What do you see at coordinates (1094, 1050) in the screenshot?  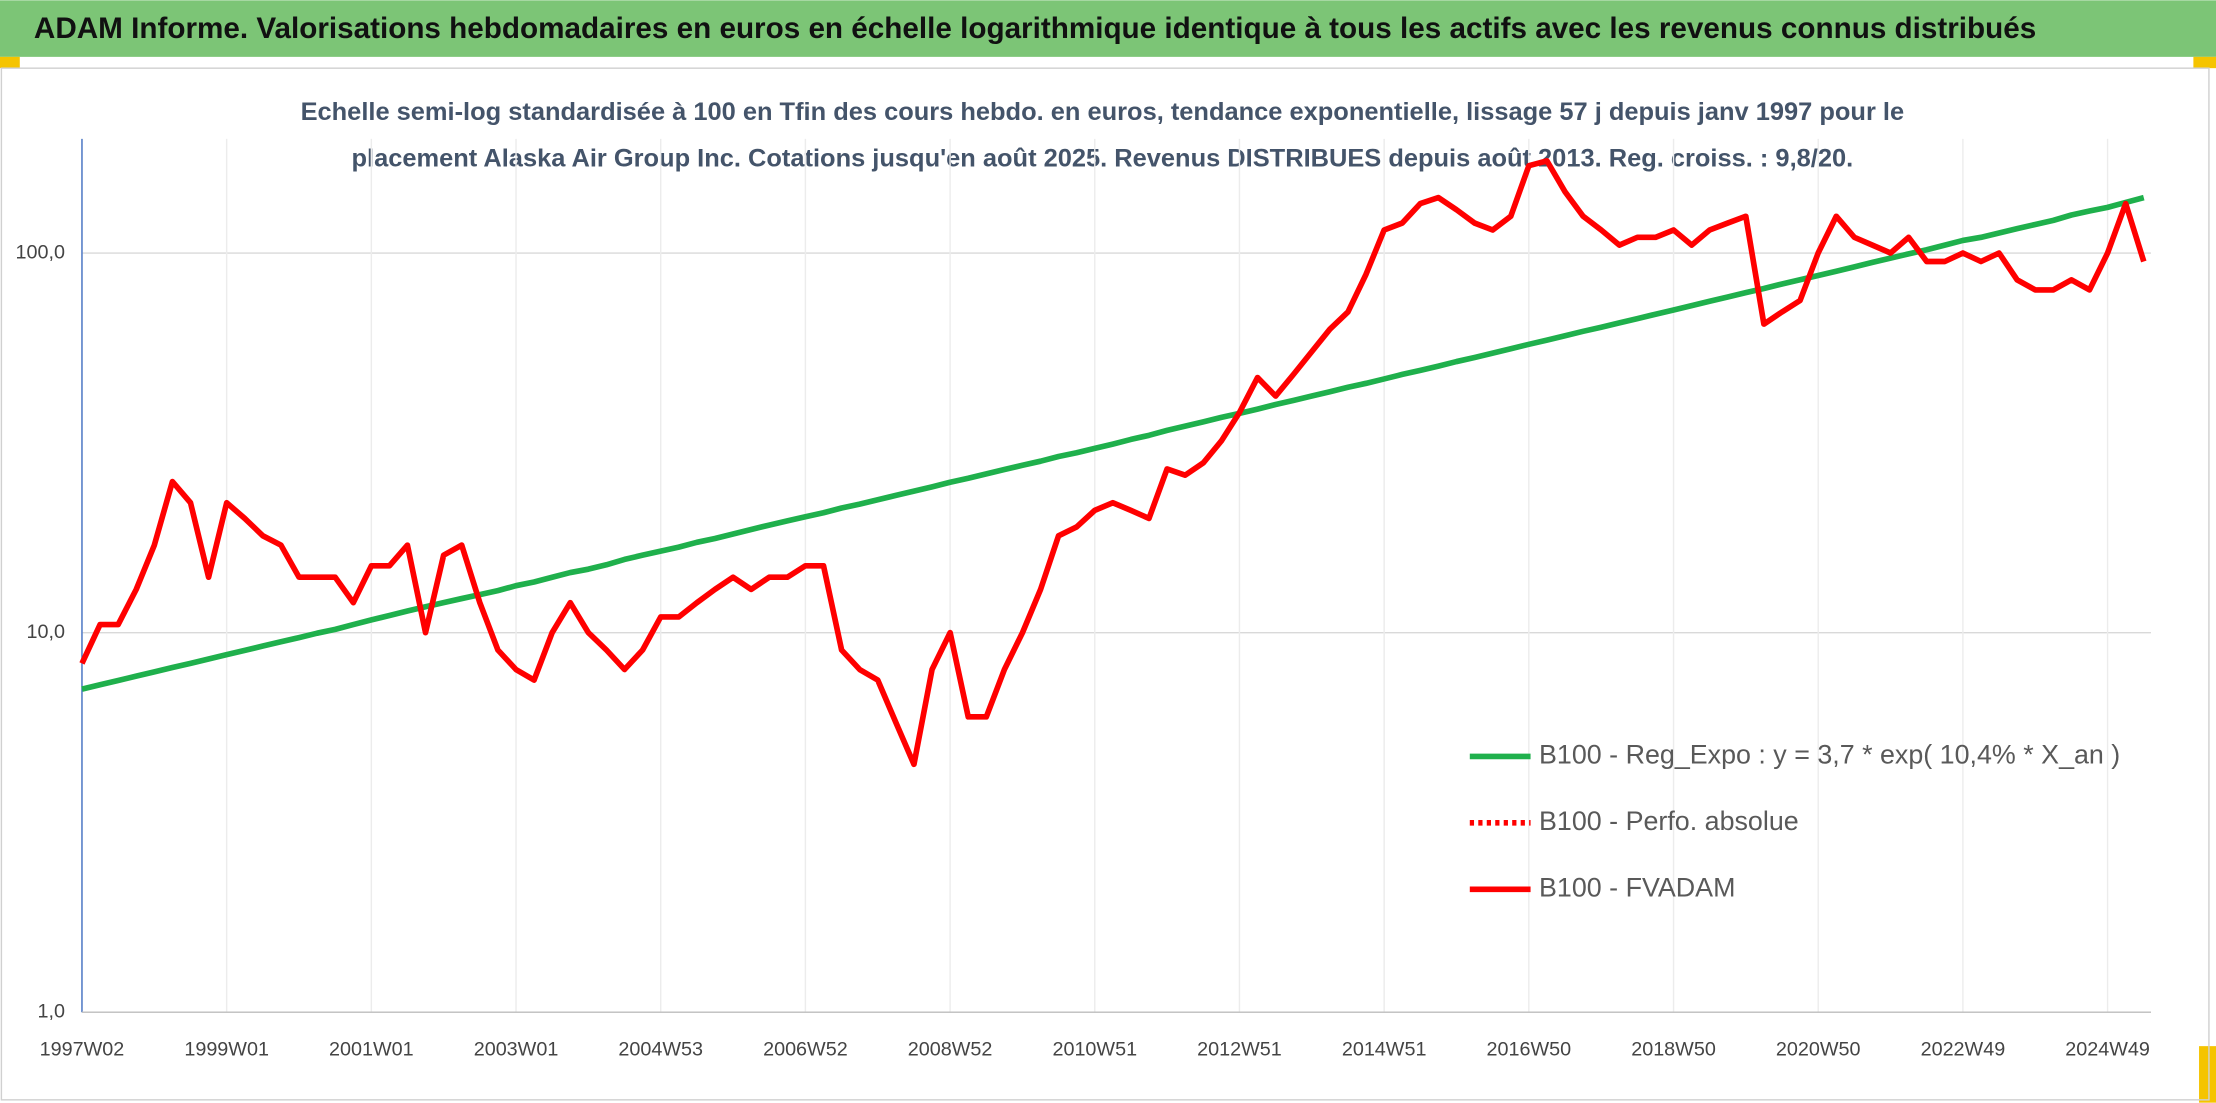 I see `x-tick-label: 2010W51` at bounding box center [1094, 1050].